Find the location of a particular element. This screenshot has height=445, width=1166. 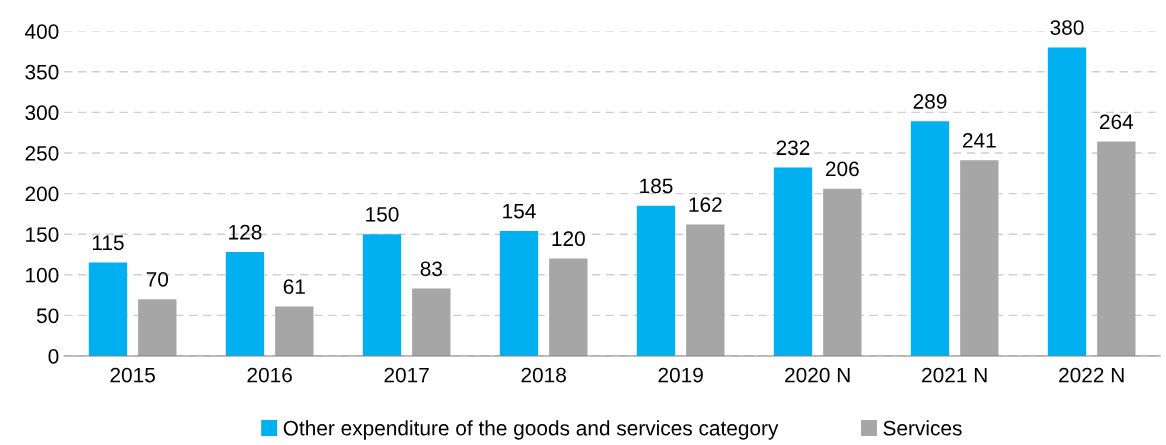

data-label: 380 is located at coordinates (1067, 27).